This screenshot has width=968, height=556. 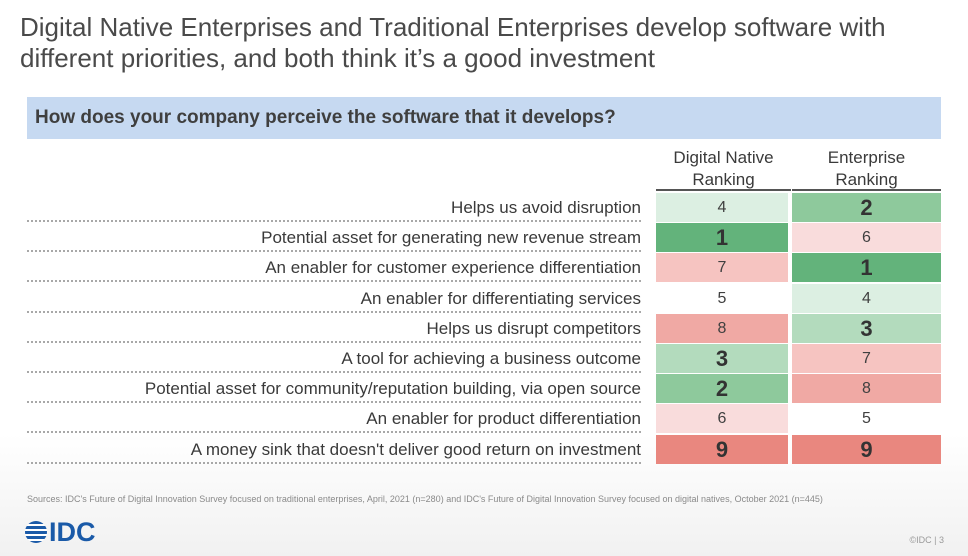 I want to click on digital-native-rank-cell: 4, so click(x=723, y=207).